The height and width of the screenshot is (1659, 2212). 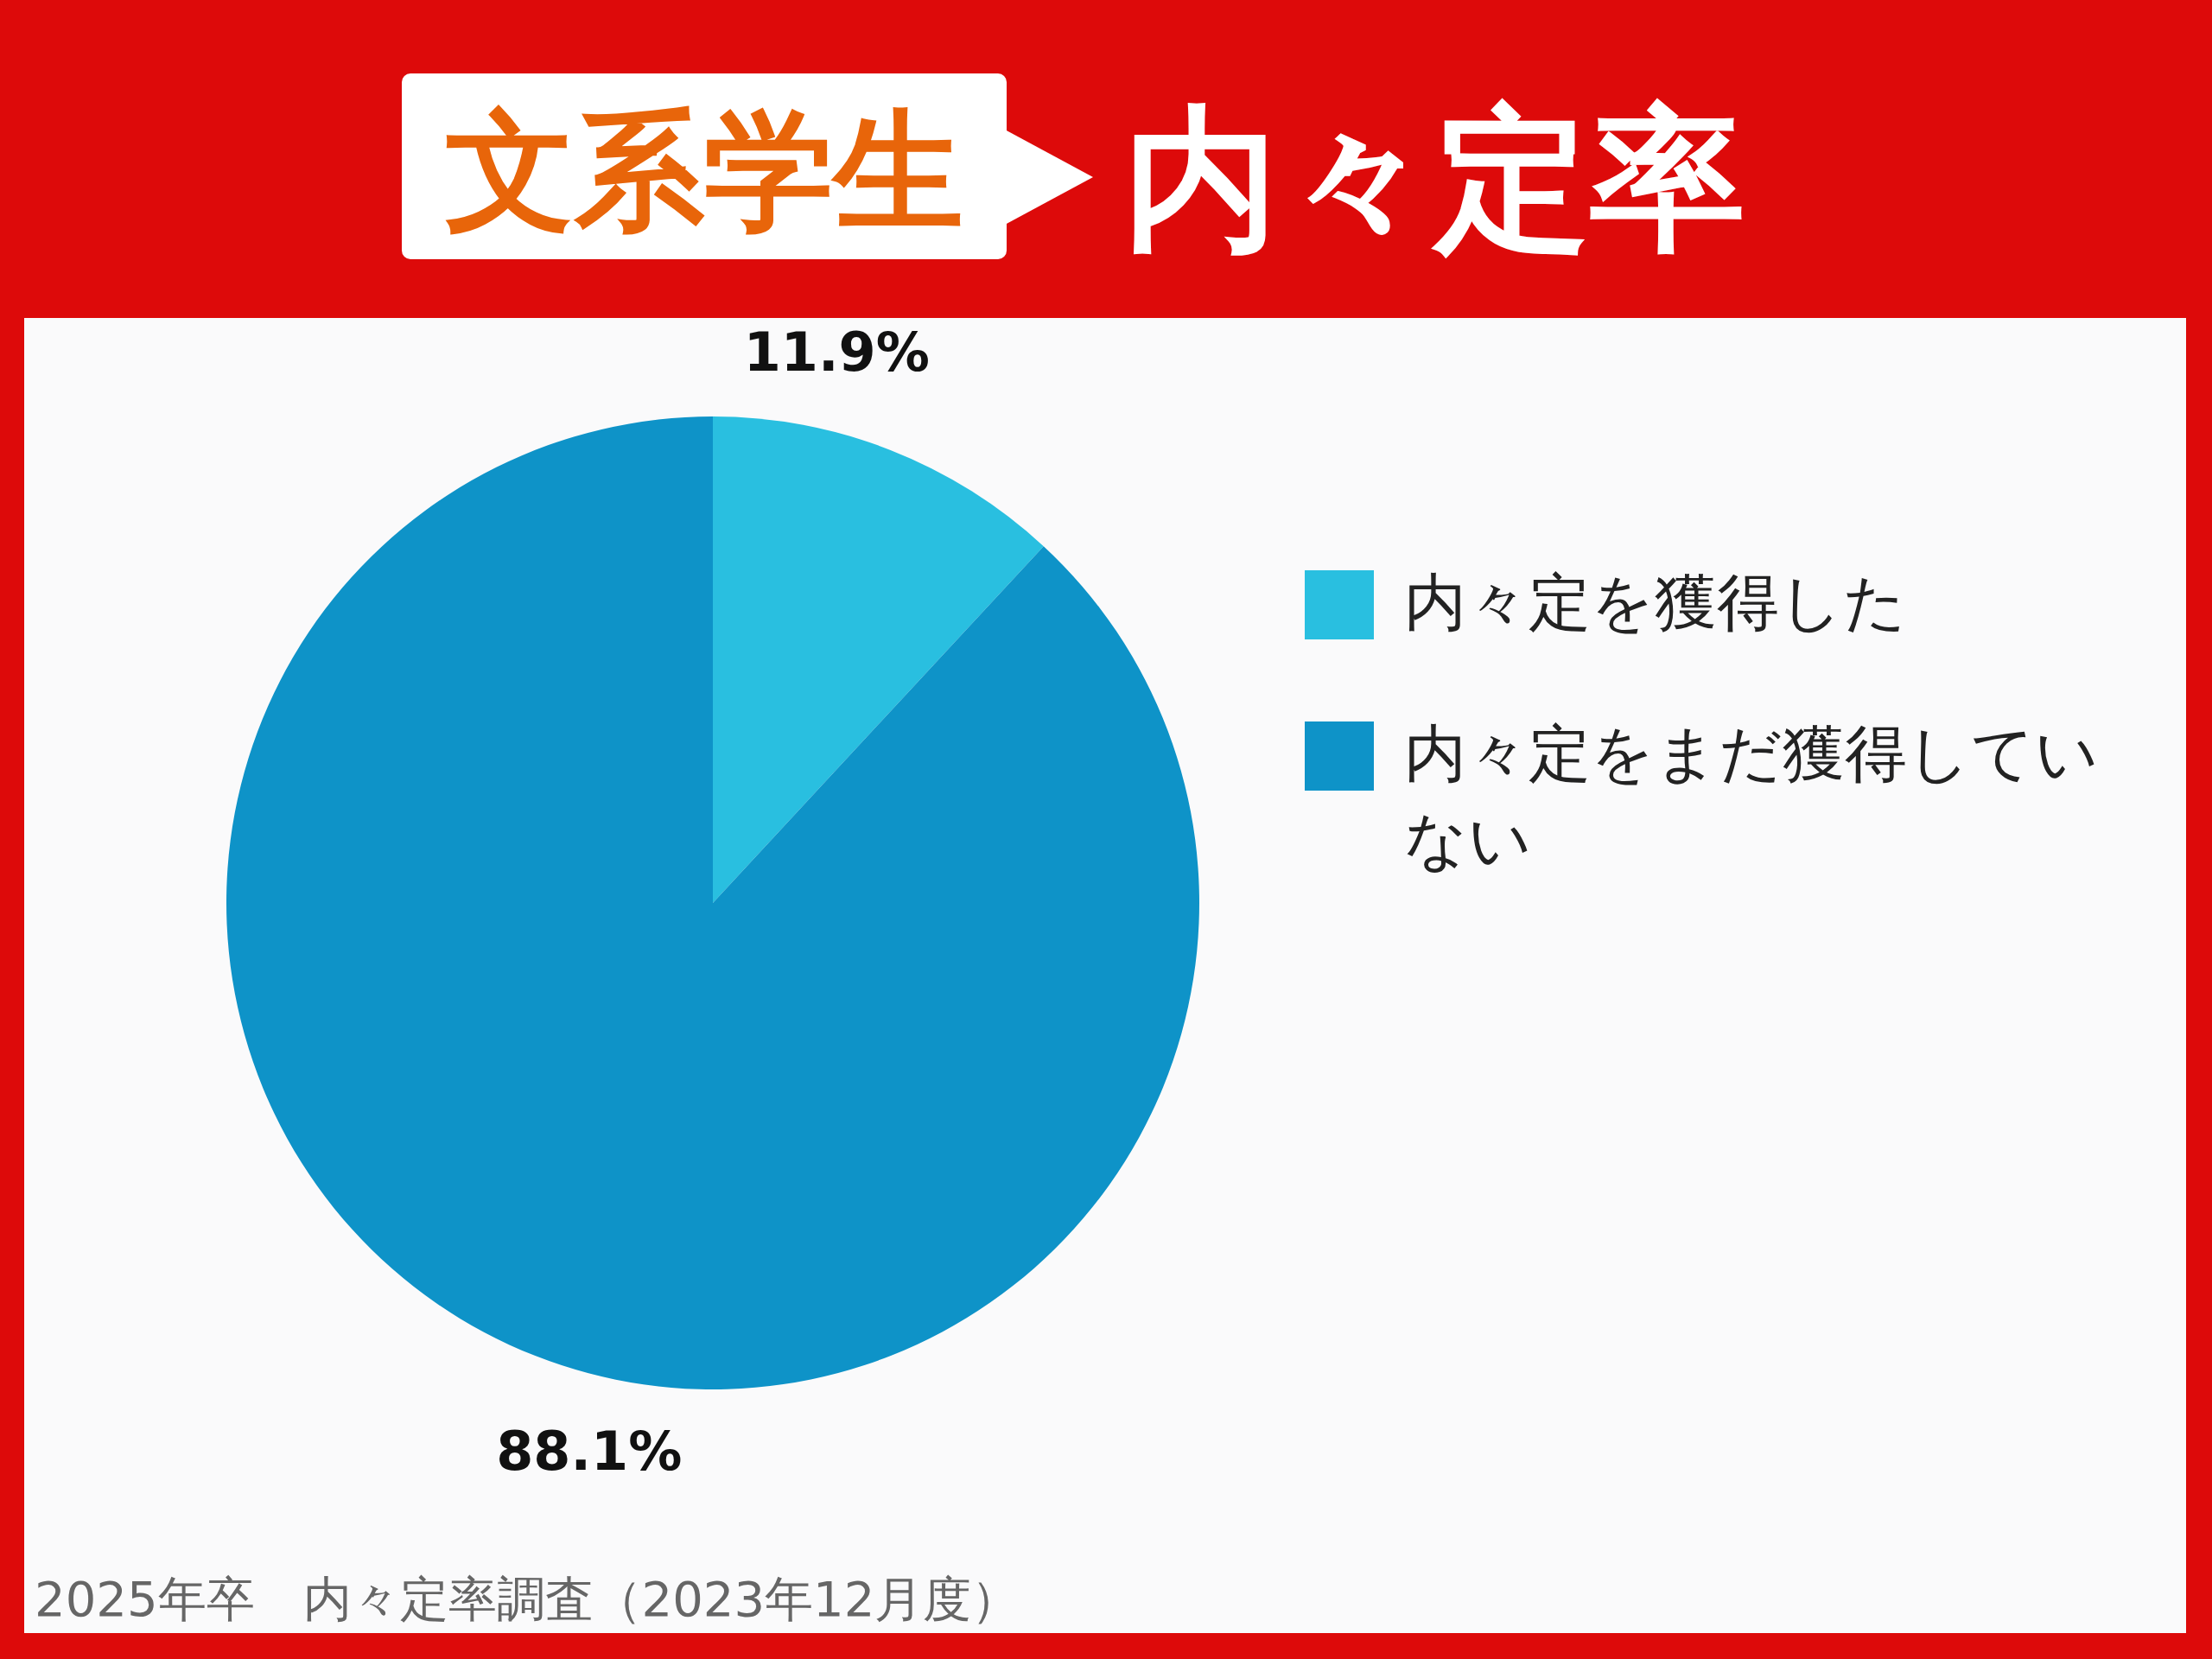 What do you see at coordinates (704, 171) in the screenshot?
I see `chart-title: 文系学生` at bounding box center [704, 171].